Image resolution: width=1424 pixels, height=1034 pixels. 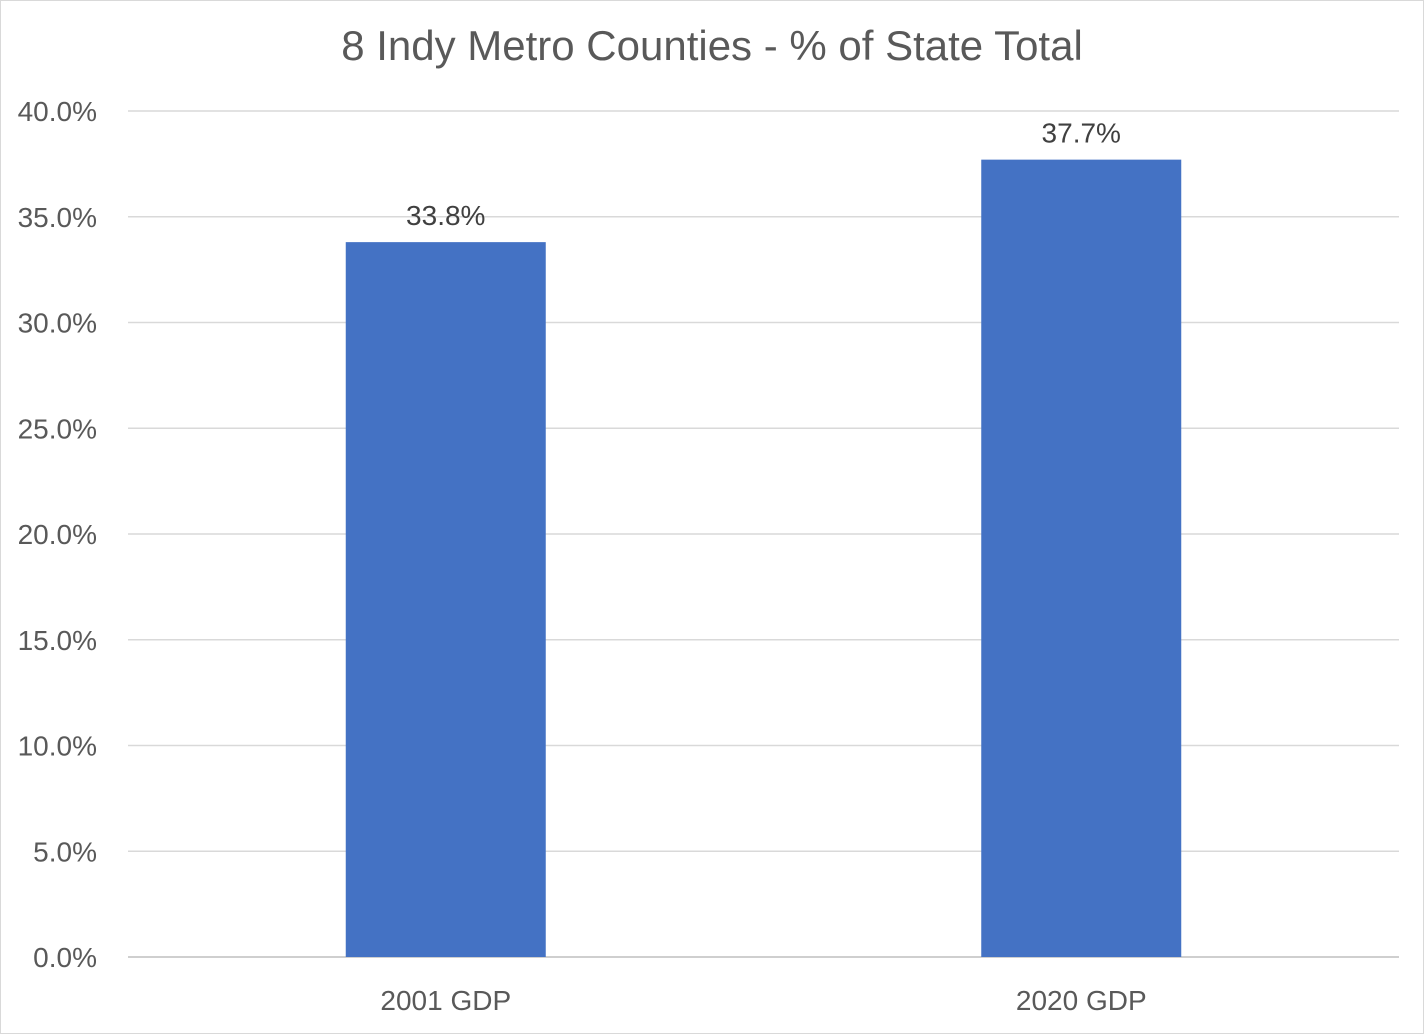 What do you see at coordinates (445, 215) in the screenshot?
I see `data-label: 33.8%` at bounding box center [445, 215].